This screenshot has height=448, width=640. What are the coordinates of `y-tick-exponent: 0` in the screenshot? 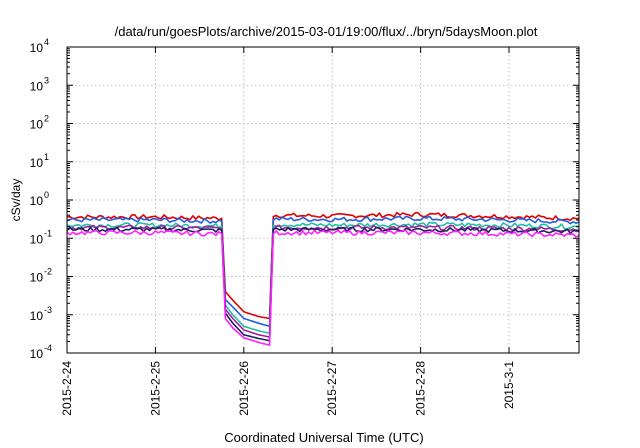 It's located at (46, 195).